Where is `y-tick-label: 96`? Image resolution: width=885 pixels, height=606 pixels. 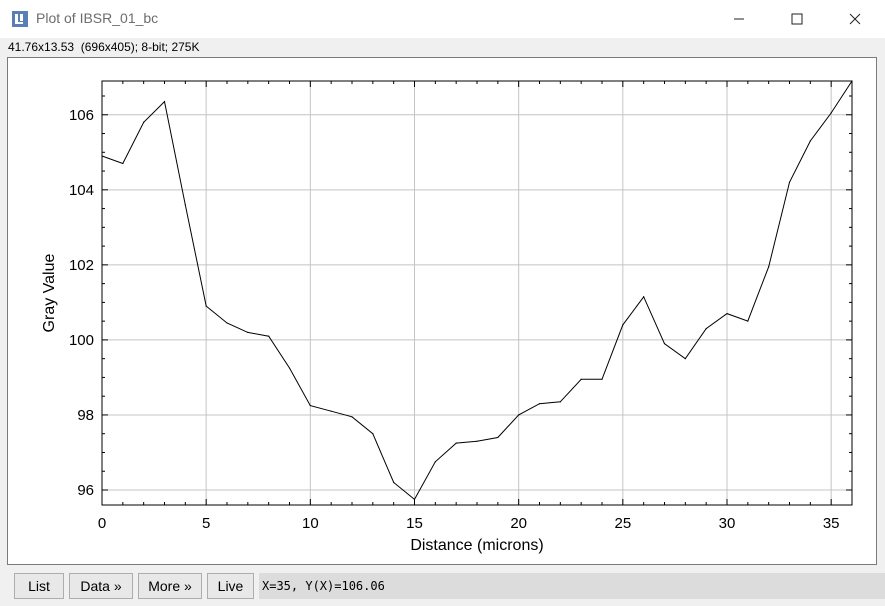 y-tick-label: 96 is located at coordinates (85, 490).